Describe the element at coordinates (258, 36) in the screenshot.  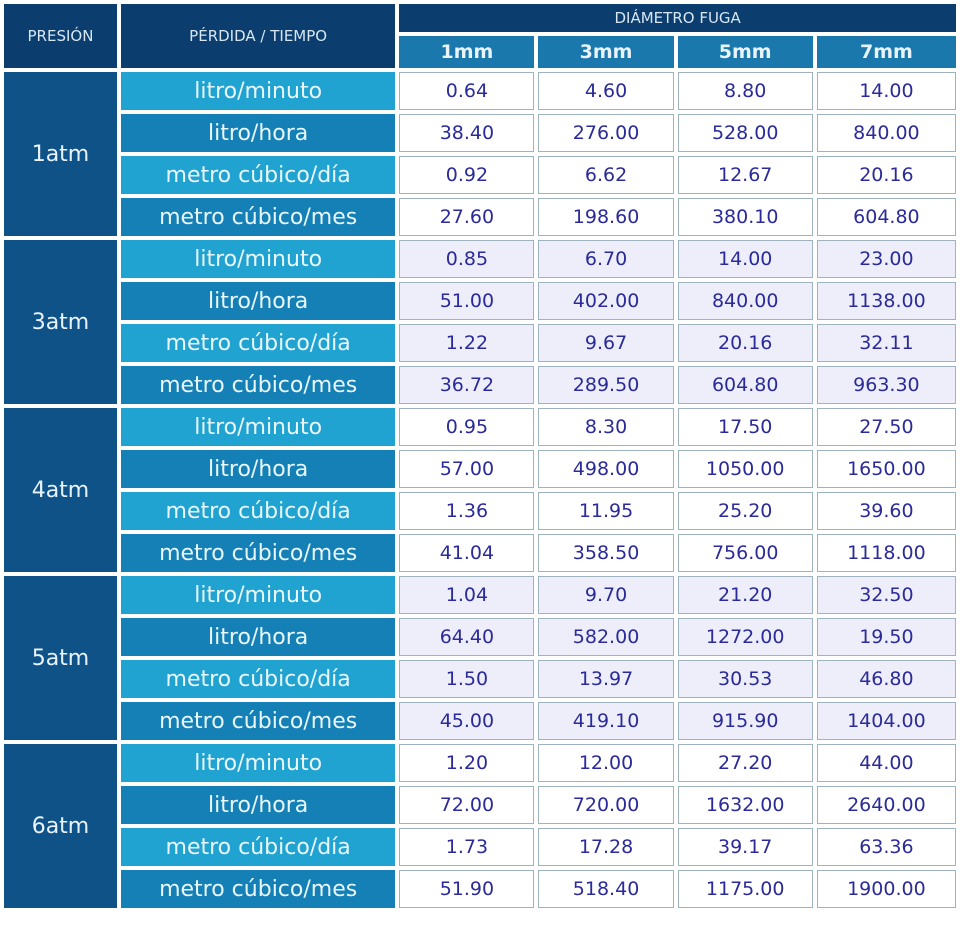
I see `header-perdida-tiempo: PÉRDIDA / TIEMPO` at that location.